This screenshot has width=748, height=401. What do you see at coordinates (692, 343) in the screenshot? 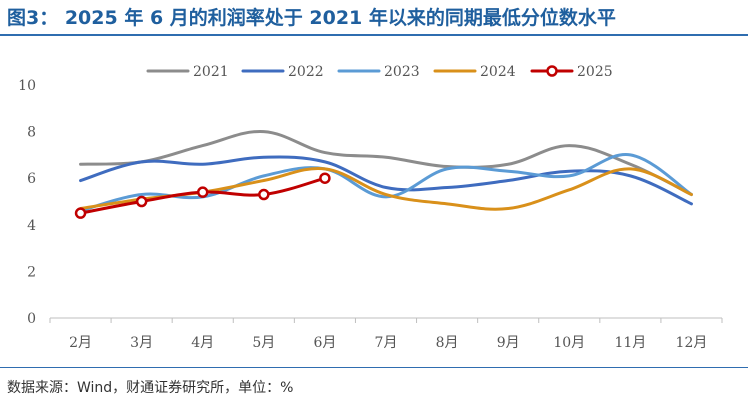
I see `x-tick-label: 12月` at bounding box center [692, 343].